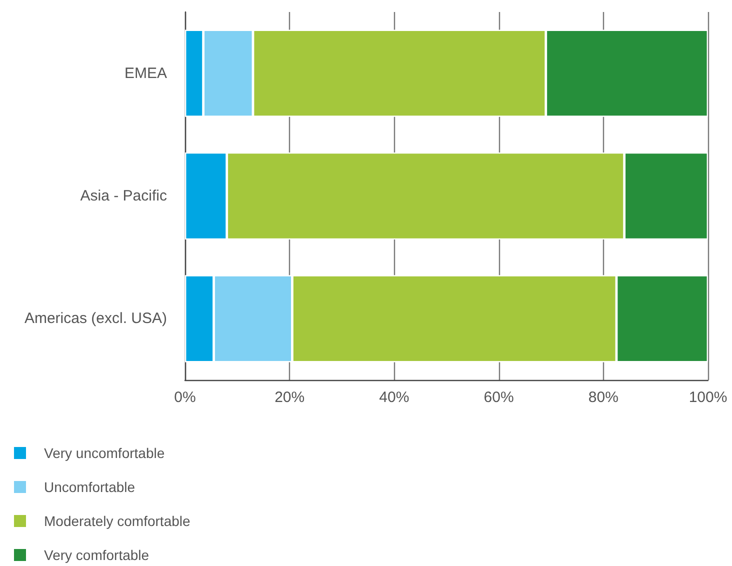  Describe the element at coordinates (117, 521) in the screenshot. I see `legend-label: Moderately comfortable` at that location.